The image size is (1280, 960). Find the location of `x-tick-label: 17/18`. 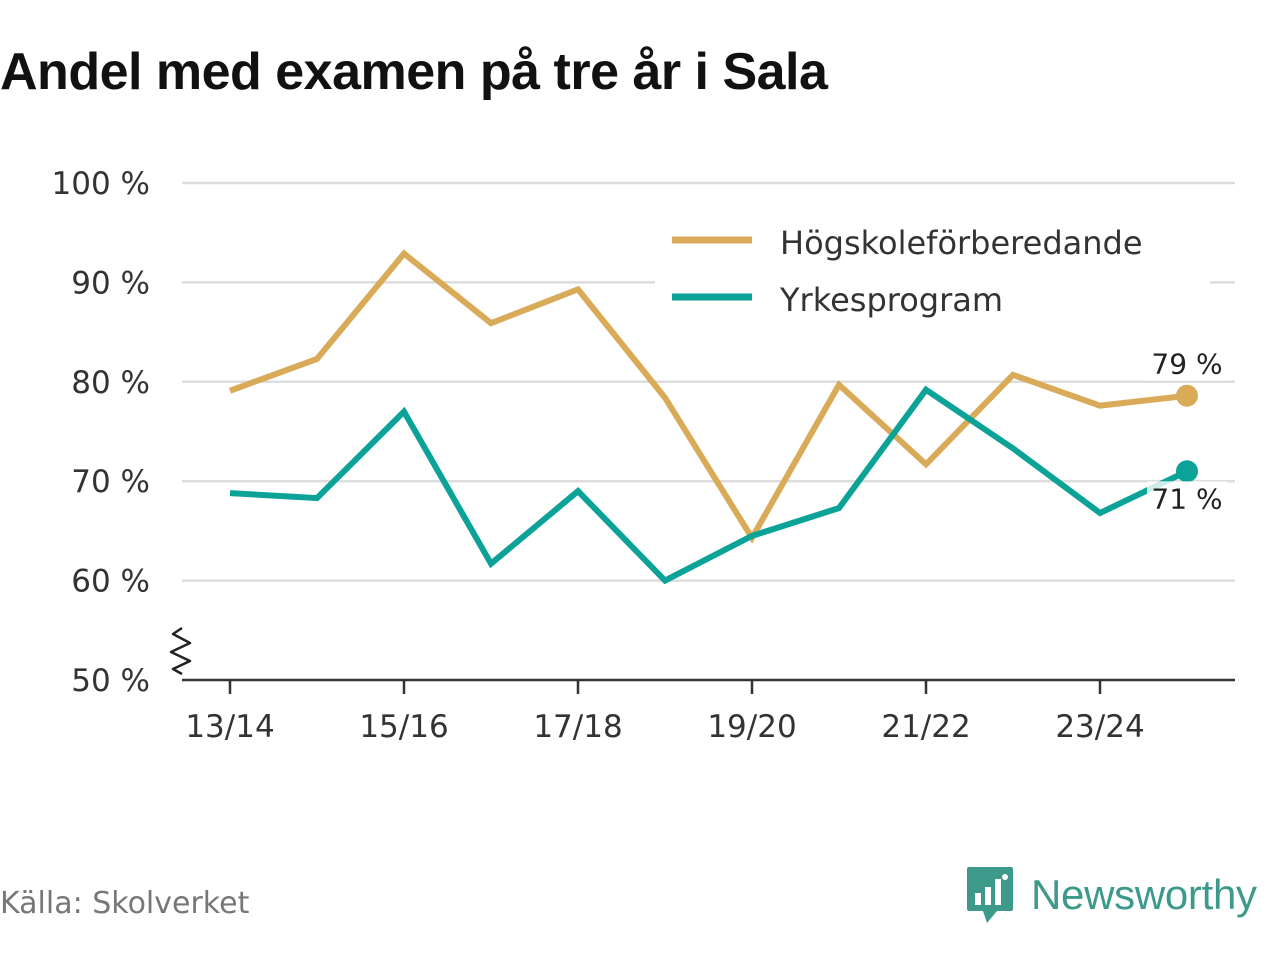

x-tick-label: 17/18 is located at coordinates (577, 727).